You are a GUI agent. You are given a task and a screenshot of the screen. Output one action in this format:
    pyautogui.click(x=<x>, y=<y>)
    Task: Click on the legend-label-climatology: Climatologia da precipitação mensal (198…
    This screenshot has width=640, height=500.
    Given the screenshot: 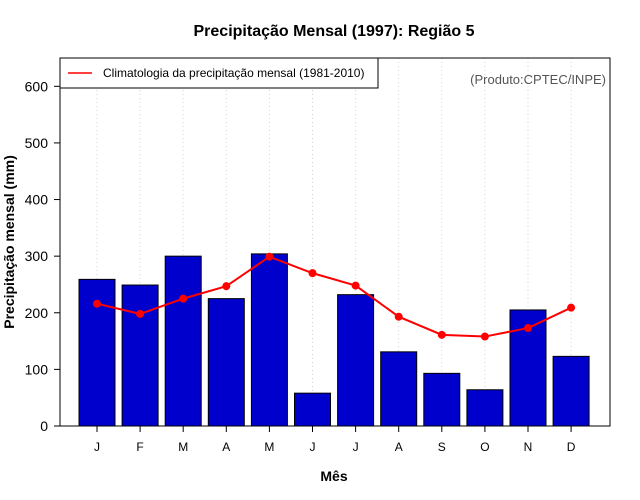 What is the action you would take?
    pyautogui.click(x=233, y=73)
    